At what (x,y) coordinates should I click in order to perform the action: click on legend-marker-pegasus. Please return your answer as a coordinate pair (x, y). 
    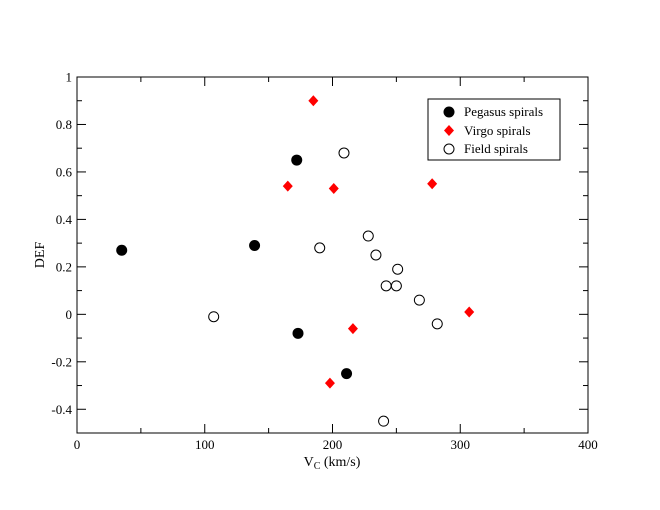
    Looking at the image, I should click on (449, 112).